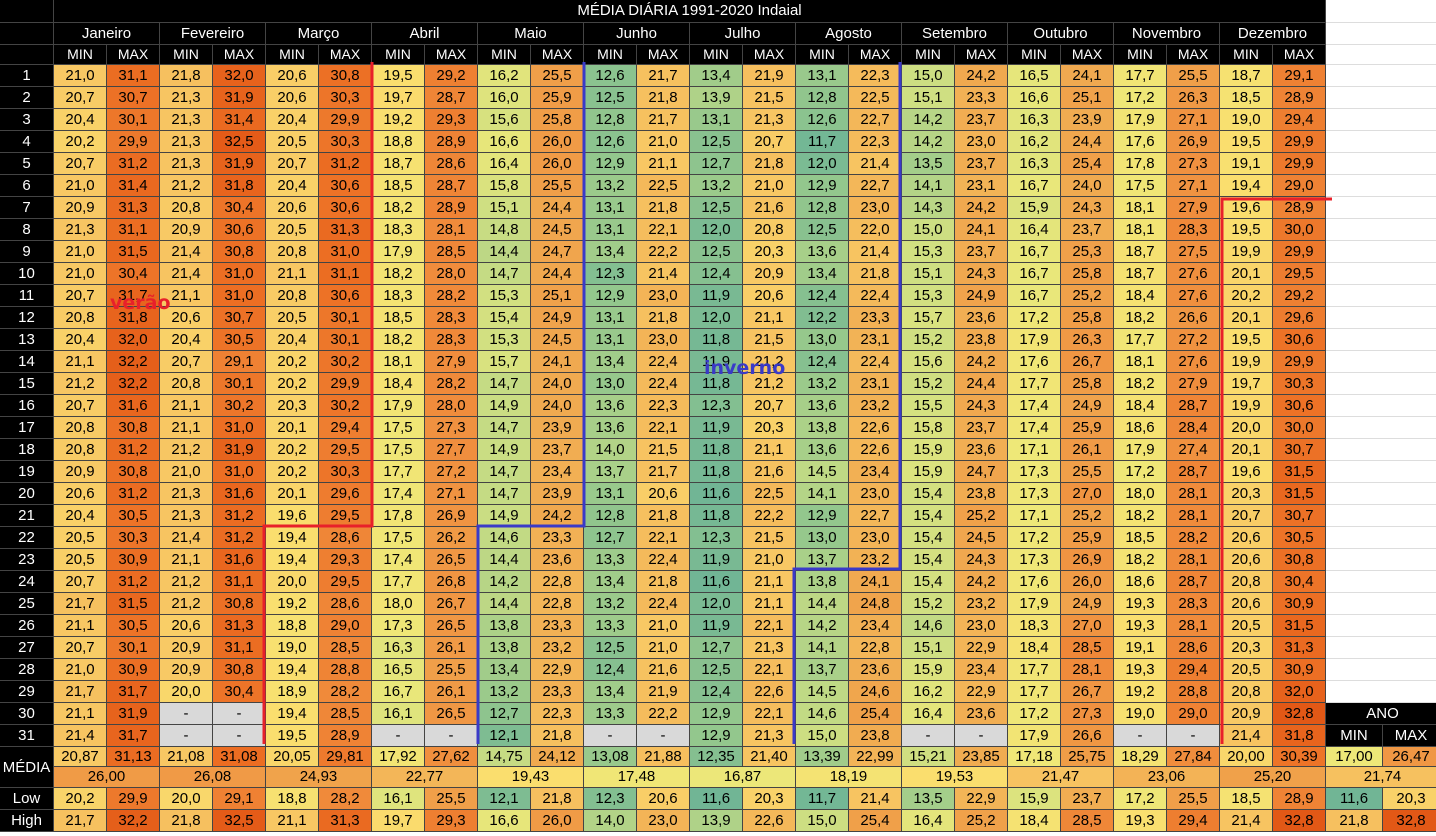 The image size is (1436, 836). Describe the element at coordinates (27, 120) in the screenshot. I see `day-label: 3` at that location.